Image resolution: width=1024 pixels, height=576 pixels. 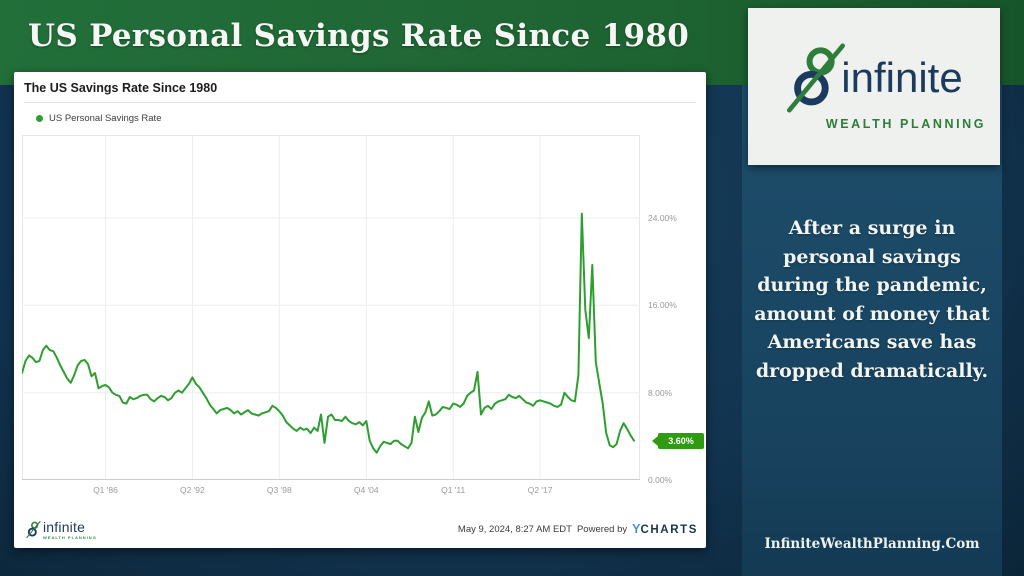 I want to click on brand-logo-card: infinite WEALTH PLANNING, so click(x=874, y=86).